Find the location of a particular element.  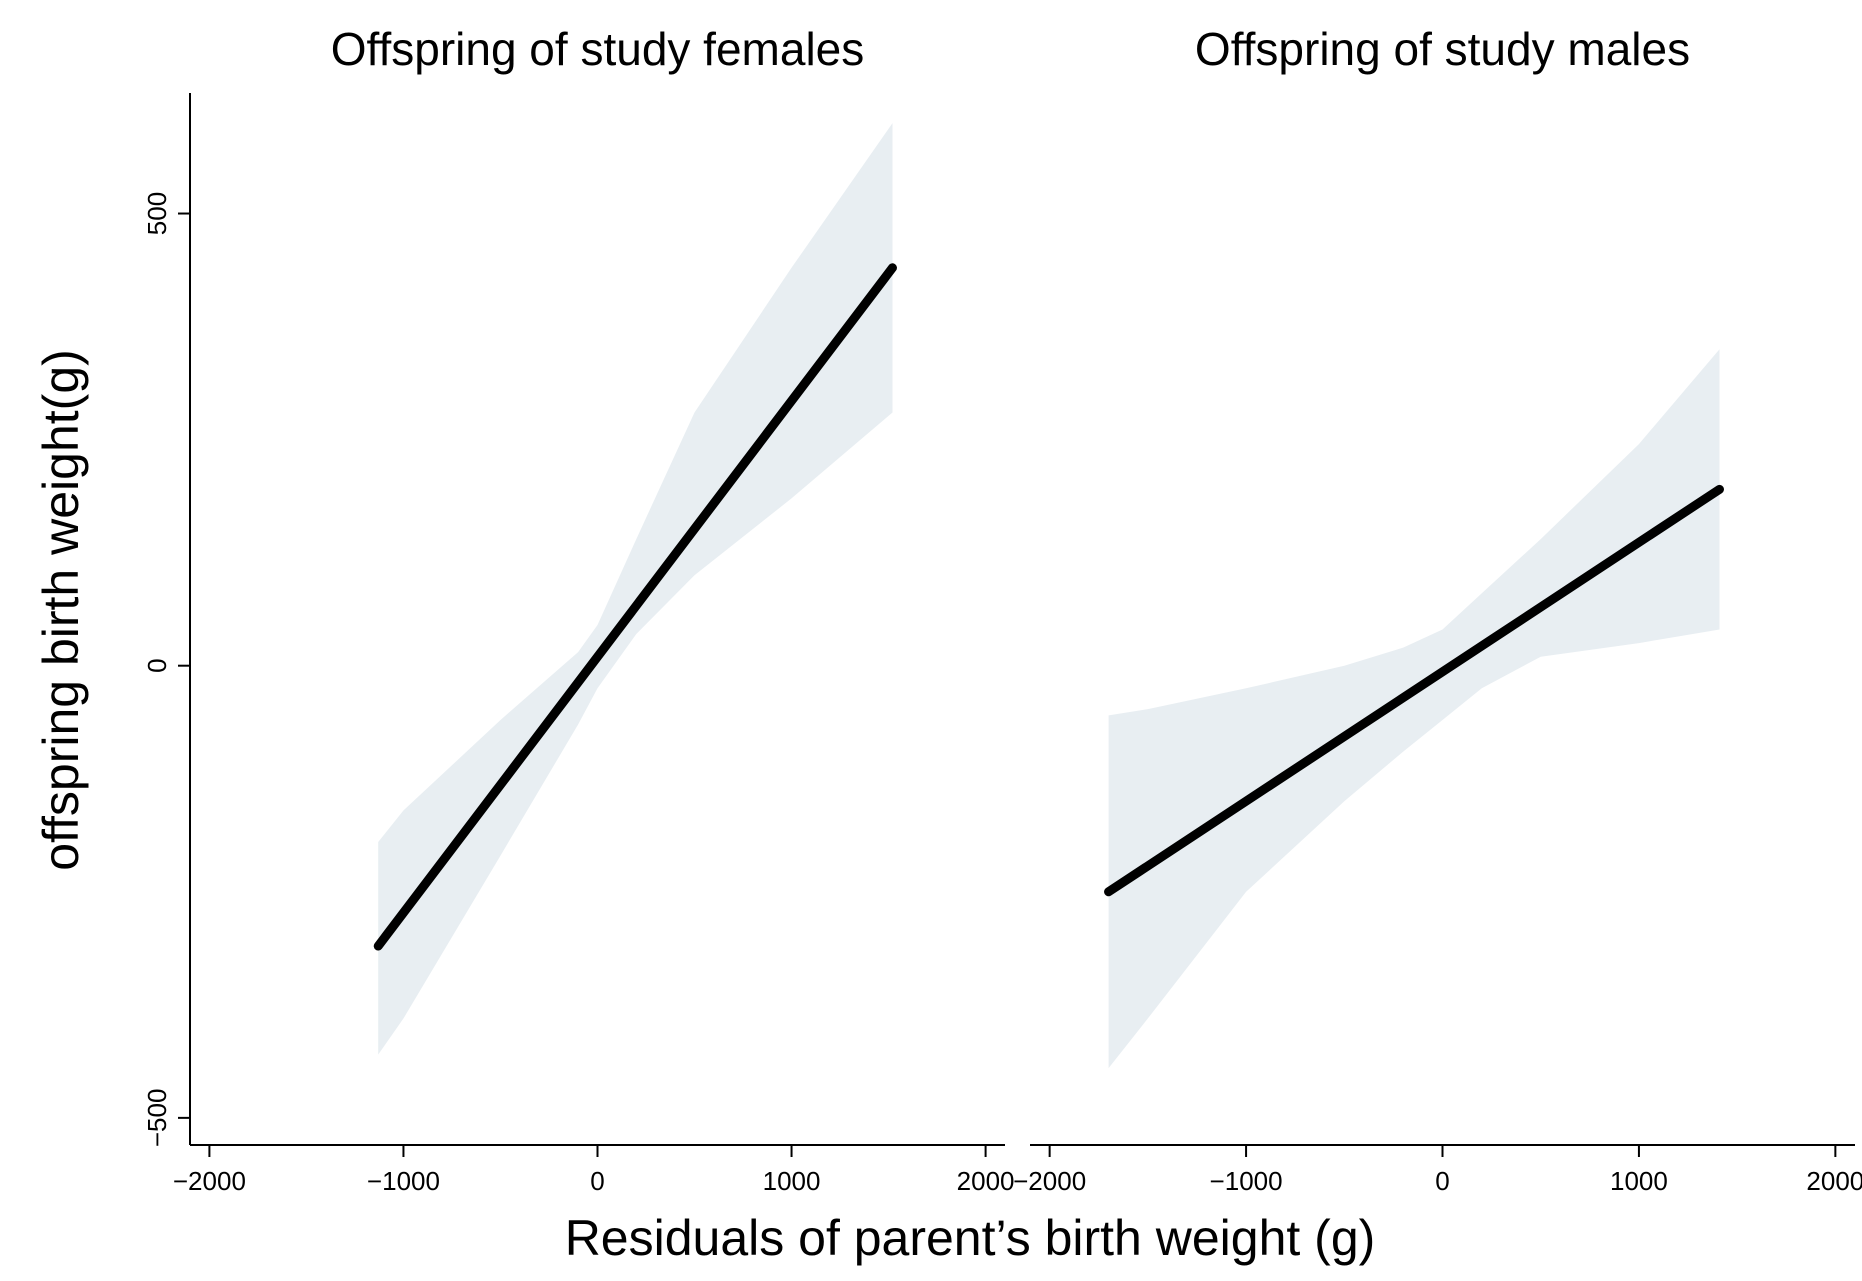

y-tick-label: 500 is located at coordinates (157, 213).